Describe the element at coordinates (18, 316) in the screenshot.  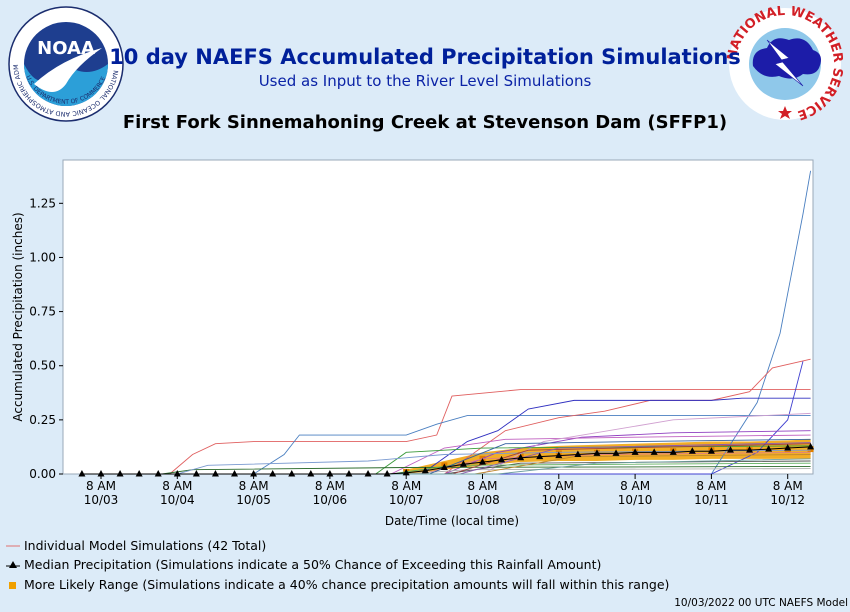
I see `y-axis-label: Accumulated Precipitation (inches)` at that location.